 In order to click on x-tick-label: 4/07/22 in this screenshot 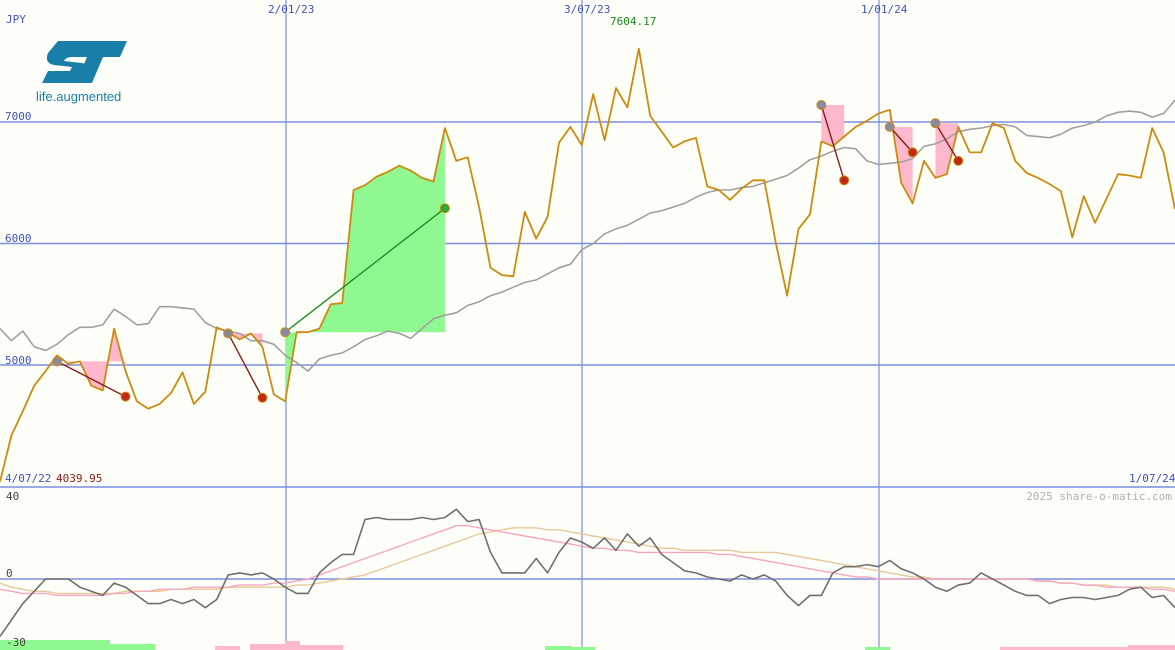, I will do `click(28, 478)`.